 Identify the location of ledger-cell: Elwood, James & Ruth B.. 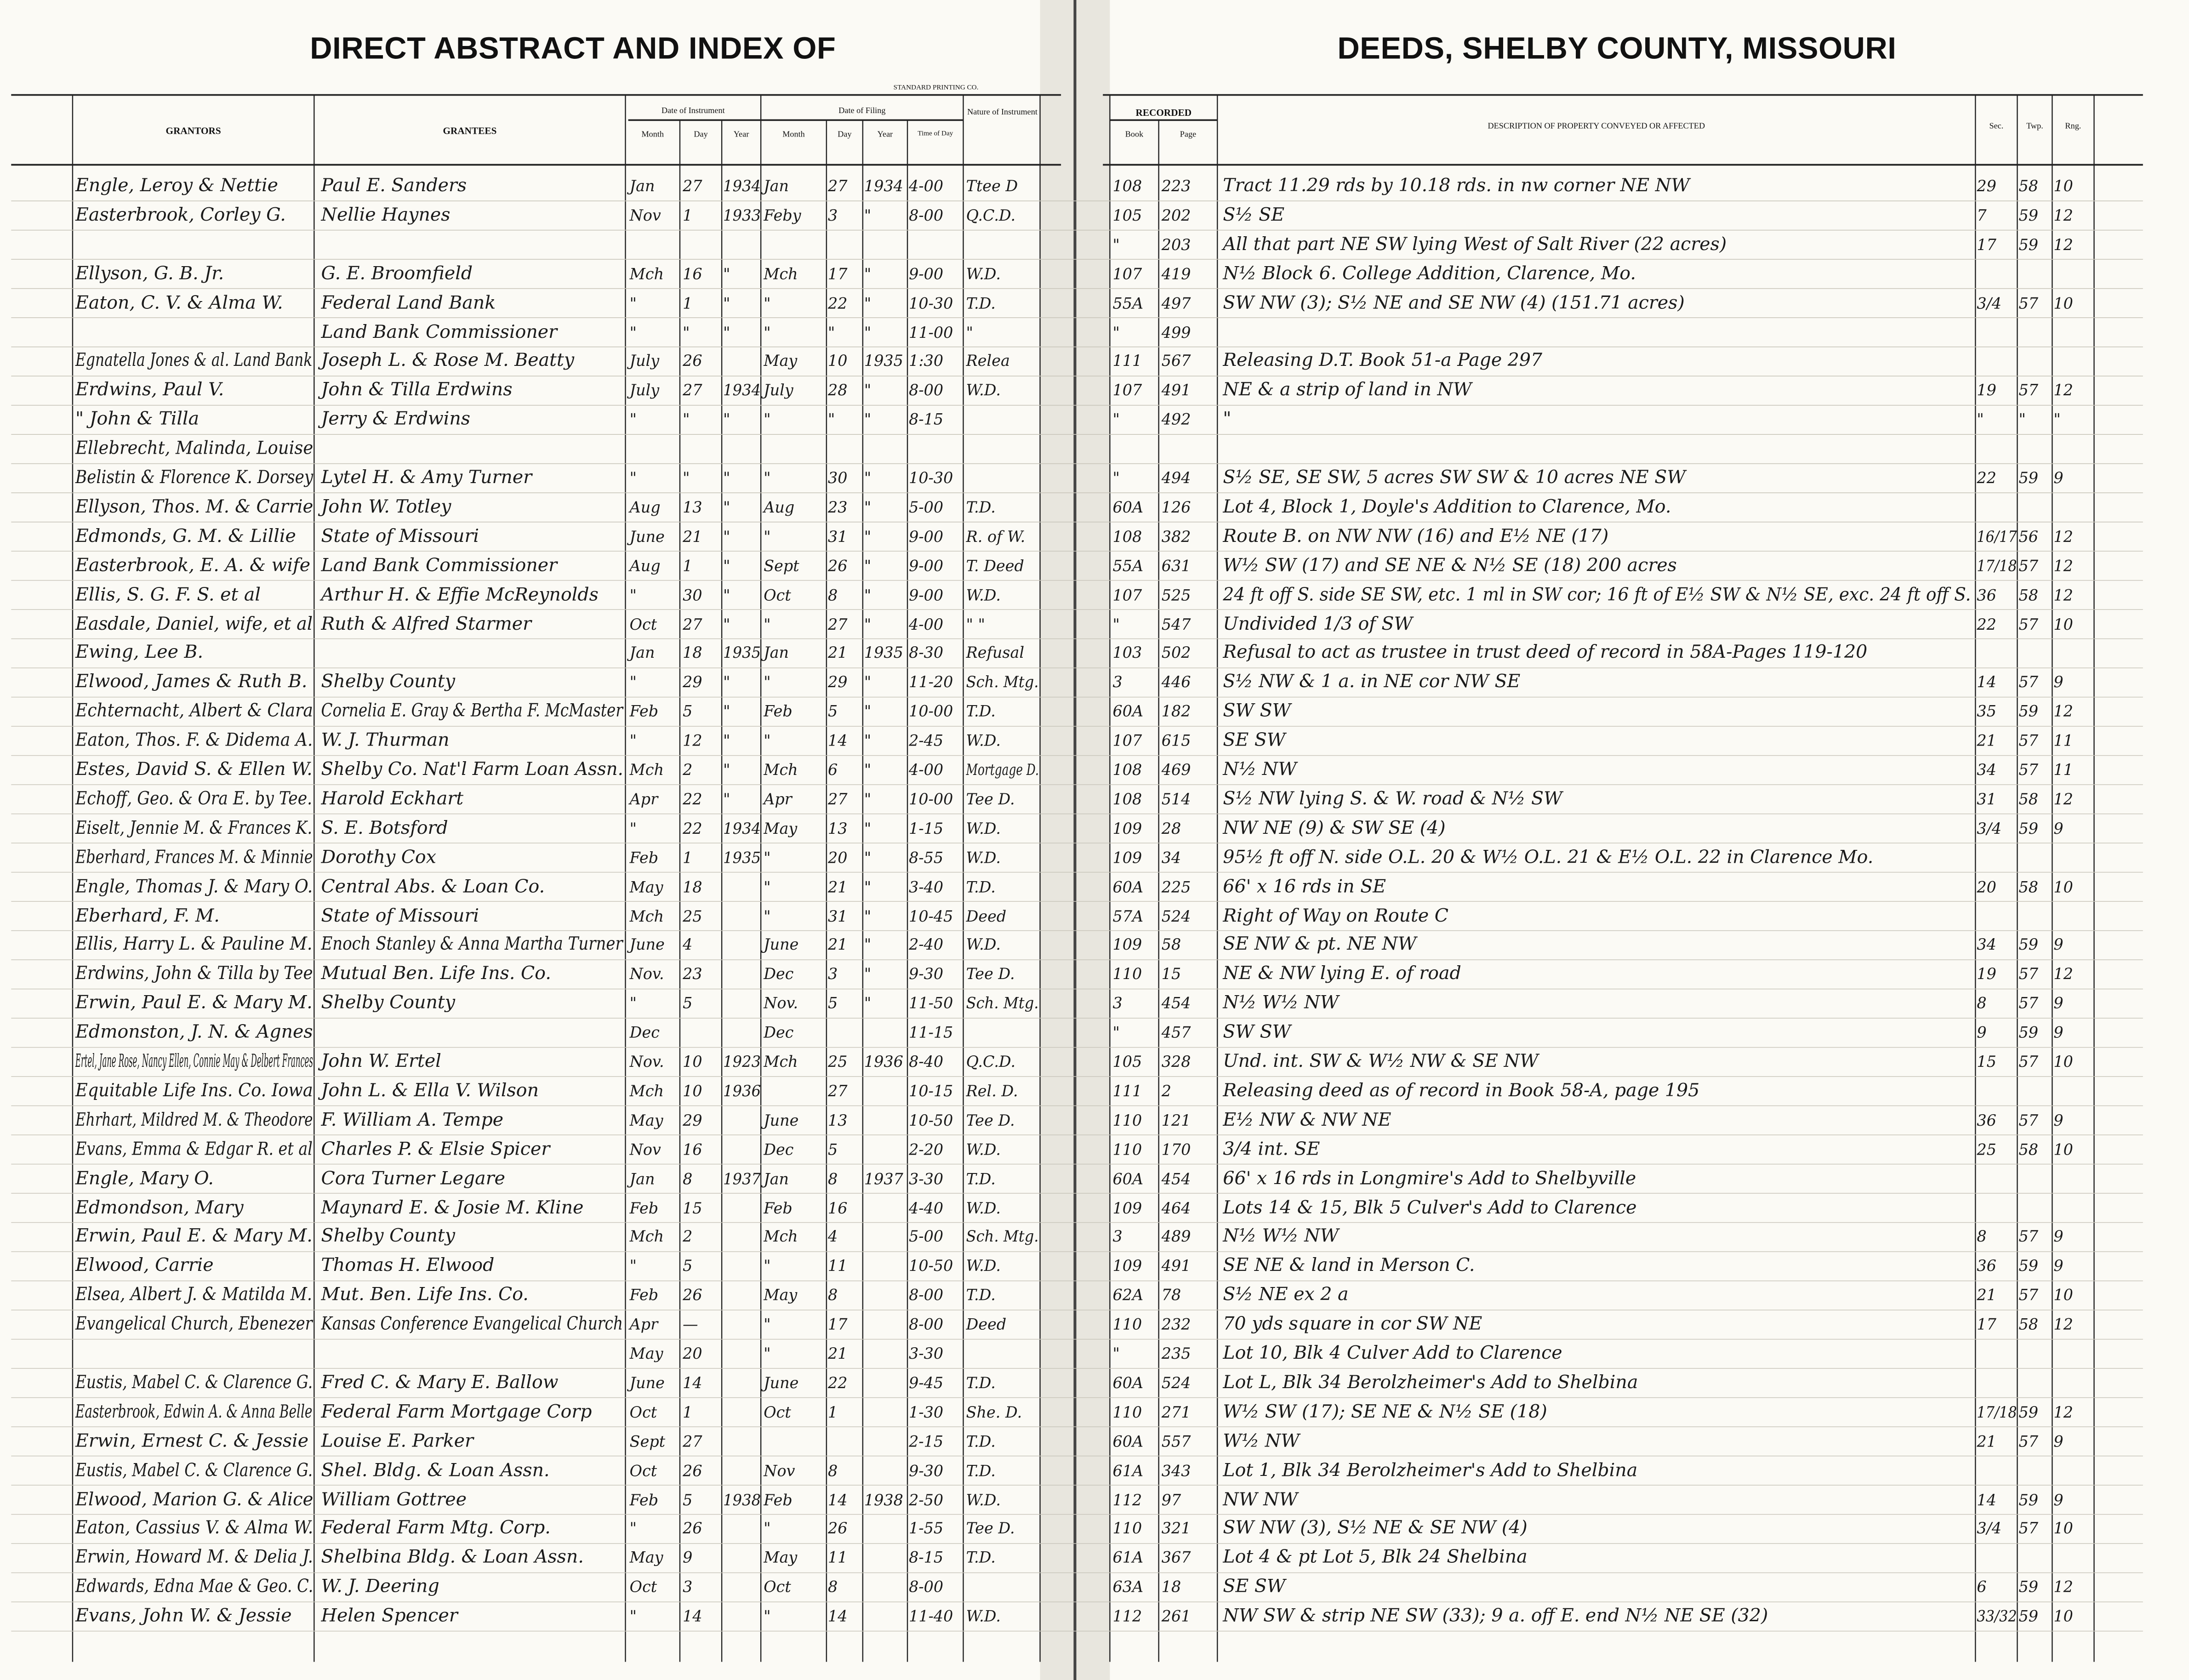
(191, 682).